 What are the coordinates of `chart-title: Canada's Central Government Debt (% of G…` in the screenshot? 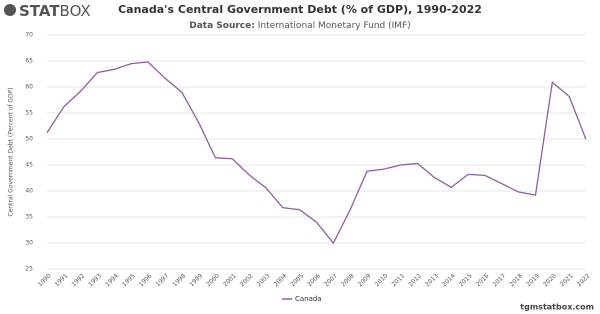 It's located at (300, 9).